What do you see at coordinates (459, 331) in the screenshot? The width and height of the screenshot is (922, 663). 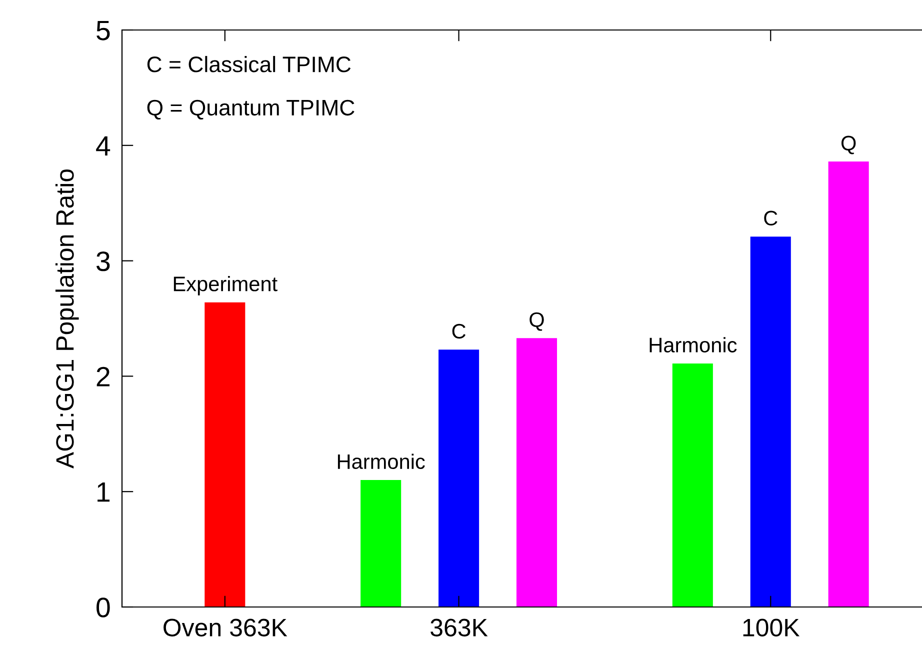 I see `text: C` at bounding box center [459, 331].